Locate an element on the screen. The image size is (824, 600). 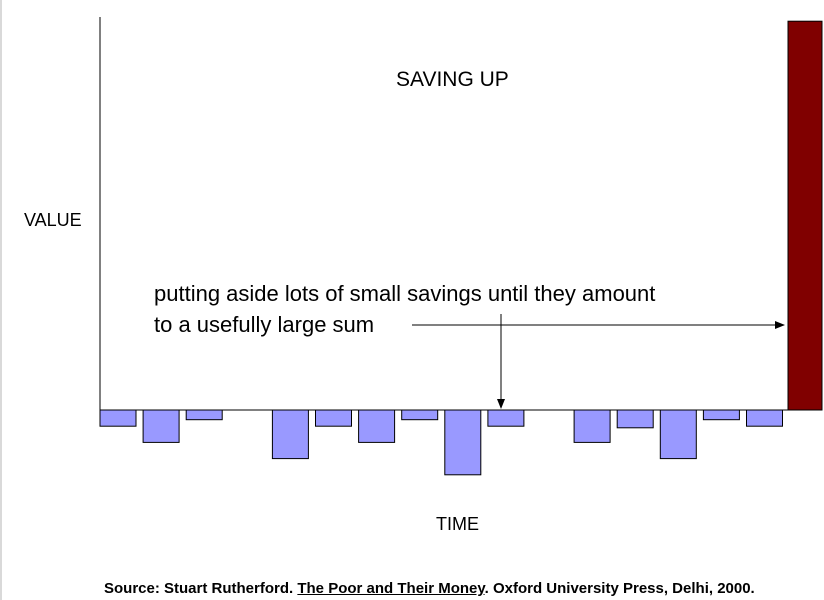
diagram-title: SAVING UP is located at coordinates (452, 79).